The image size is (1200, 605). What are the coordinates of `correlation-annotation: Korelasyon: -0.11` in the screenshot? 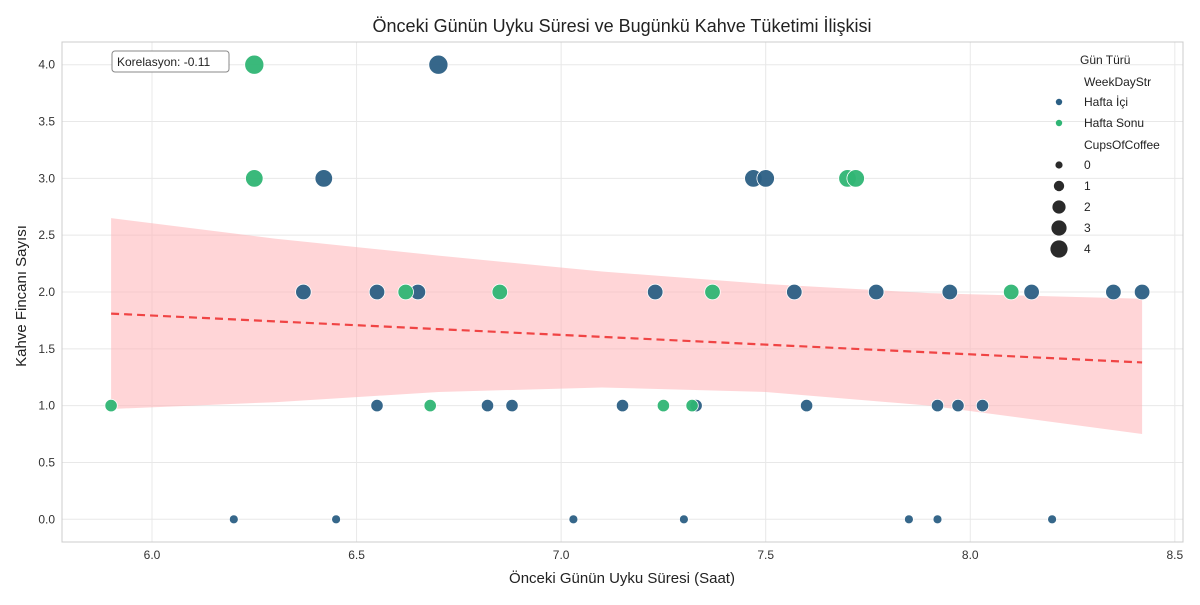 It's located at (163, 62).